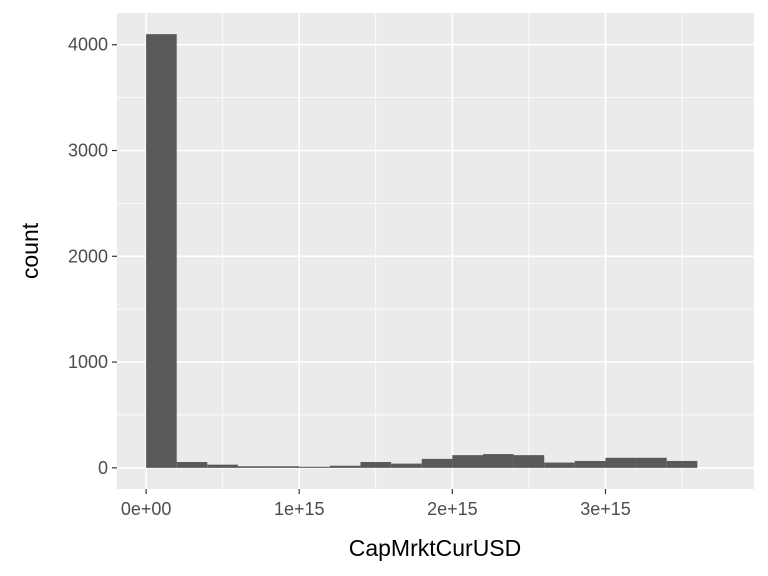 Image resolution: width=768 pixels, height=576 pixels. What do you see at coordinates (299, 509) in the screenshot?
I see `x-tick-label: 1e+15` at bounding box center [299, 509].